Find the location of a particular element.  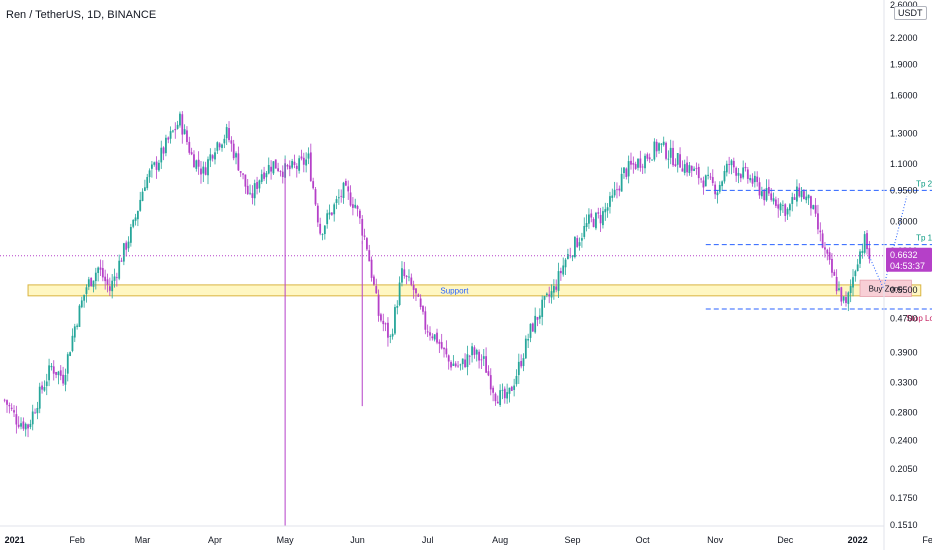

y-tick-label: 0.4700 is located at coordinates (904, 318).